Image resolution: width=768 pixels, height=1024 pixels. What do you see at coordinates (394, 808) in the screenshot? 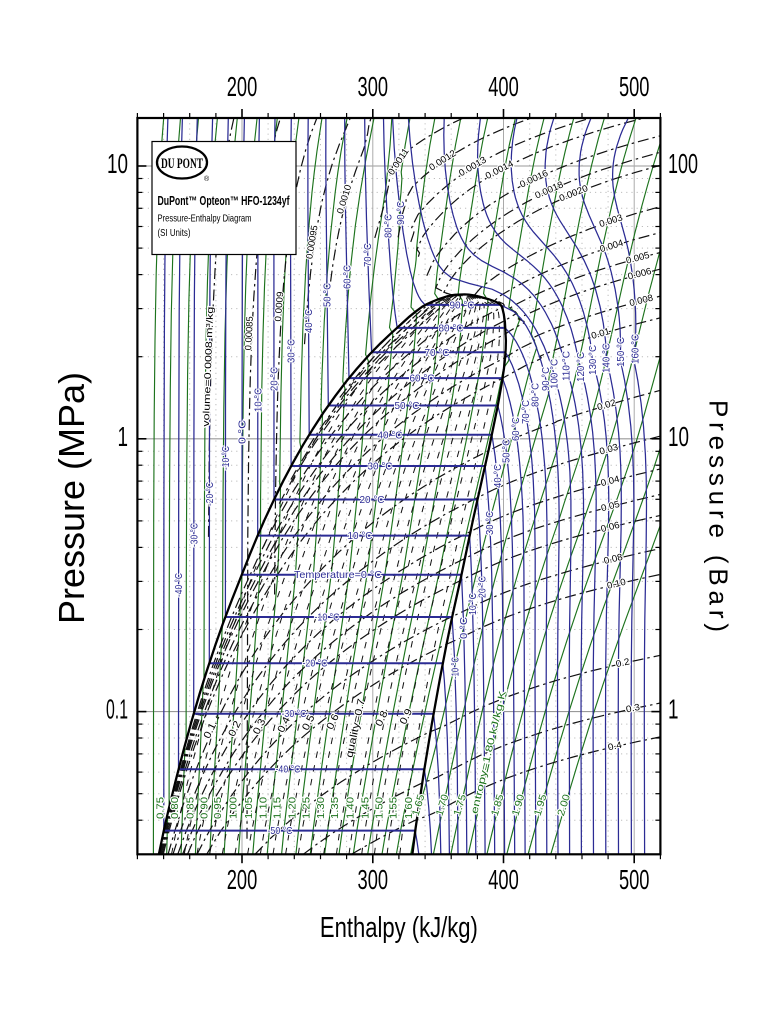
I see `svg-text: 1.55` at bounding box center [394, 808].